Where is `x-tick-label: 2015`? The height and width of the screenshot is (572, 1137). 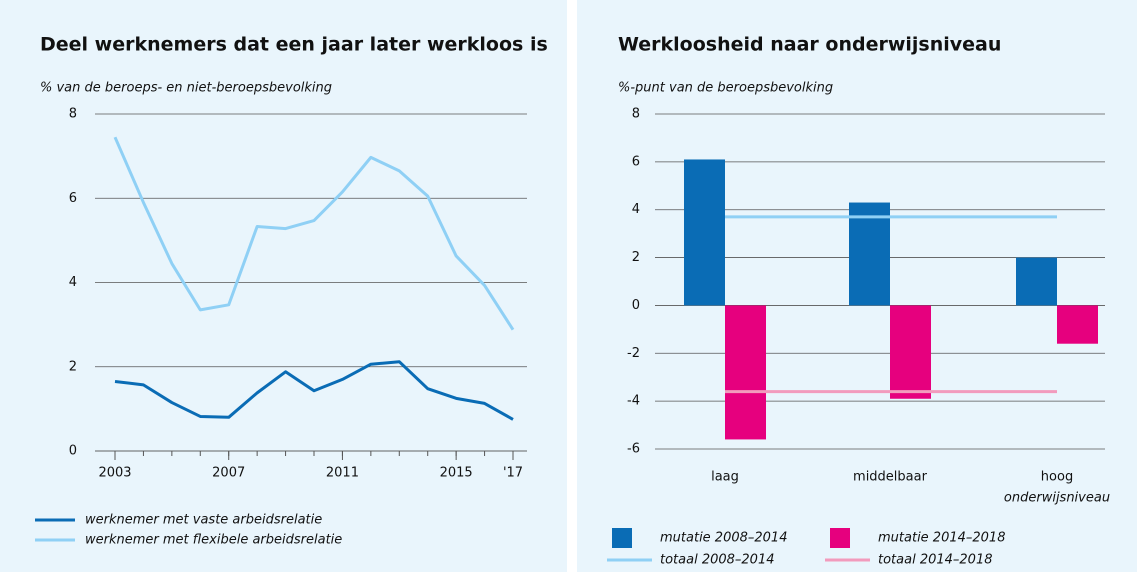 x-tick-label: 2015 is located at coordinates (456, 473).